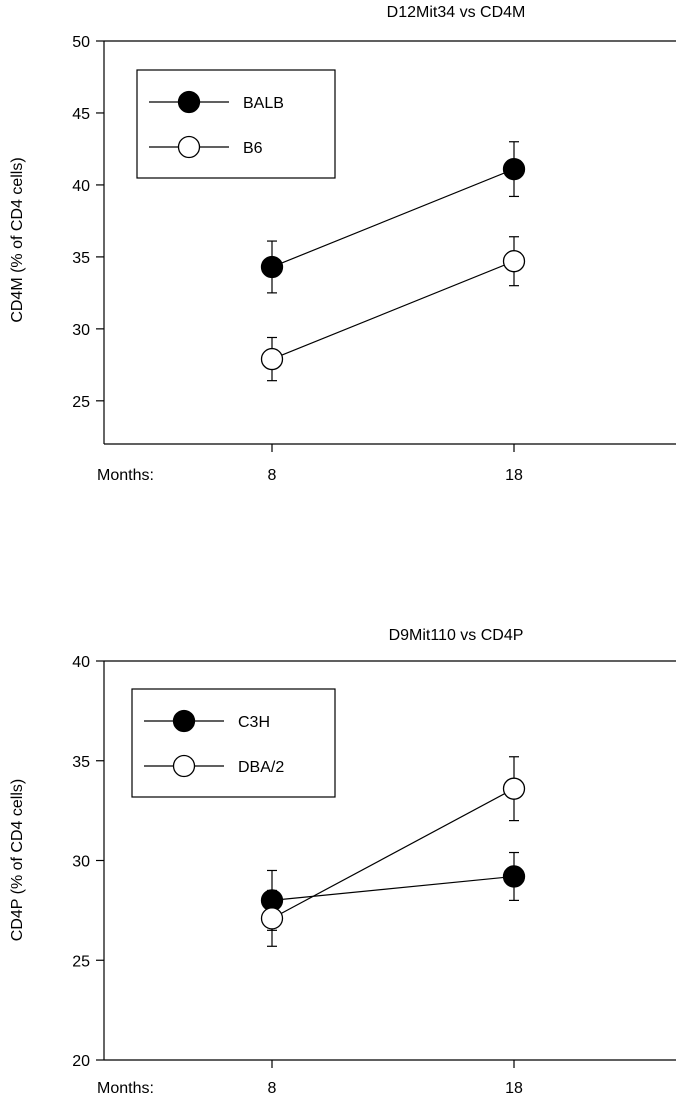 The image size is (676, 1102). Describe the element at coordinates (17, 239) in the screenshot. I see `y-axis-label: CD4M (% of CD4 cells)` at that location.